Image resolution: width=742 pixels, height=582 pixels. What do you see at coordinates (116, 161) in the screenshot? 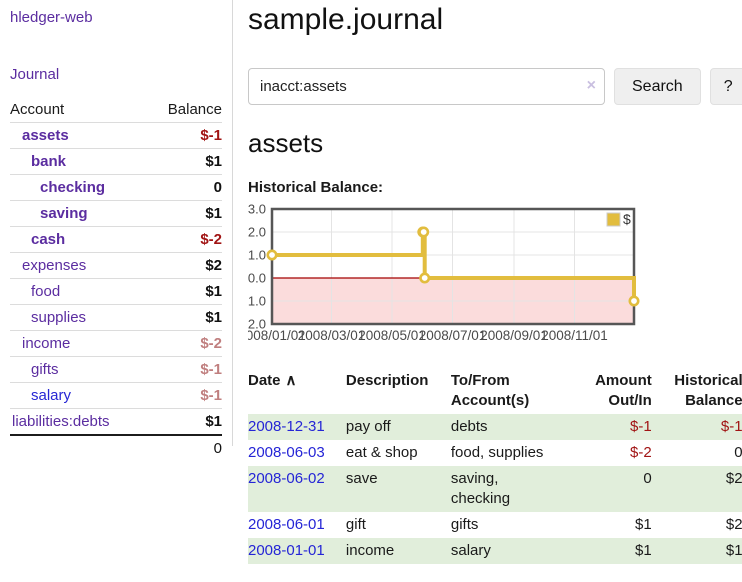
I see `account-row-bank: bank $1` at bounding box center [116, 161].